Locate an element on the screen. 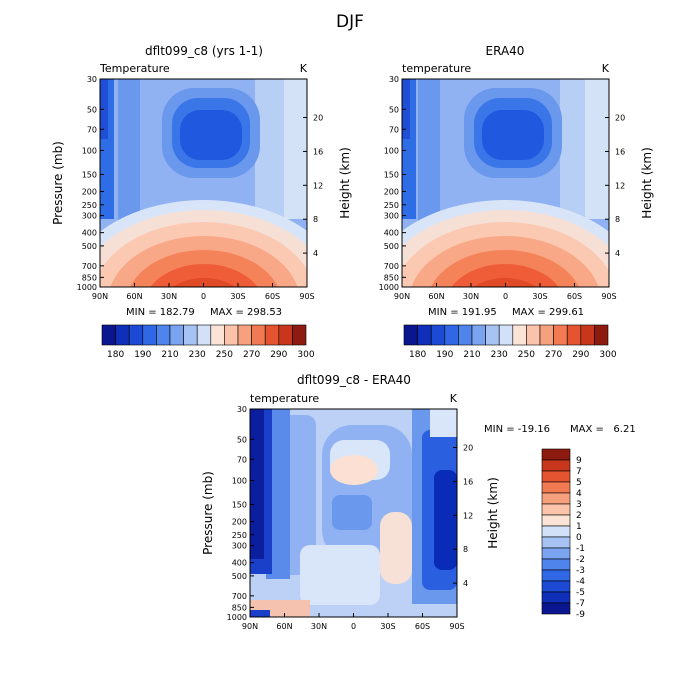 The height and width of the screenshot is (700, 700). y-tick-label: 700 is located at coordinates (239, 596).